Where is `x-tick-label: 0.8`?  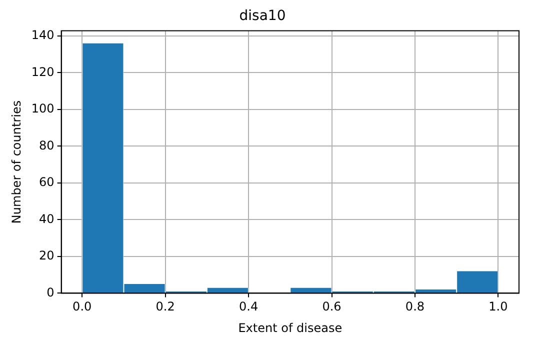 x-tick-label: 0.8 is located at coordinates (415, 307).